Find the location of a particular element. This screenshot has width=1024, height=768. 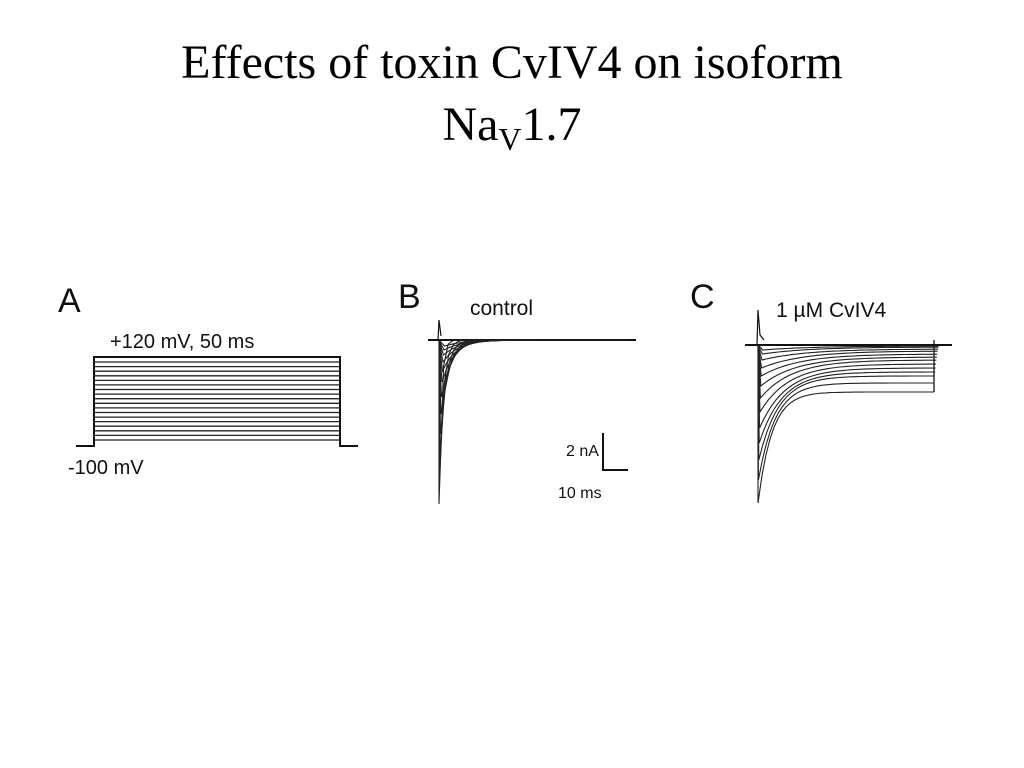

scale-current-label: 2 nA is located at coordinates (582, 451).